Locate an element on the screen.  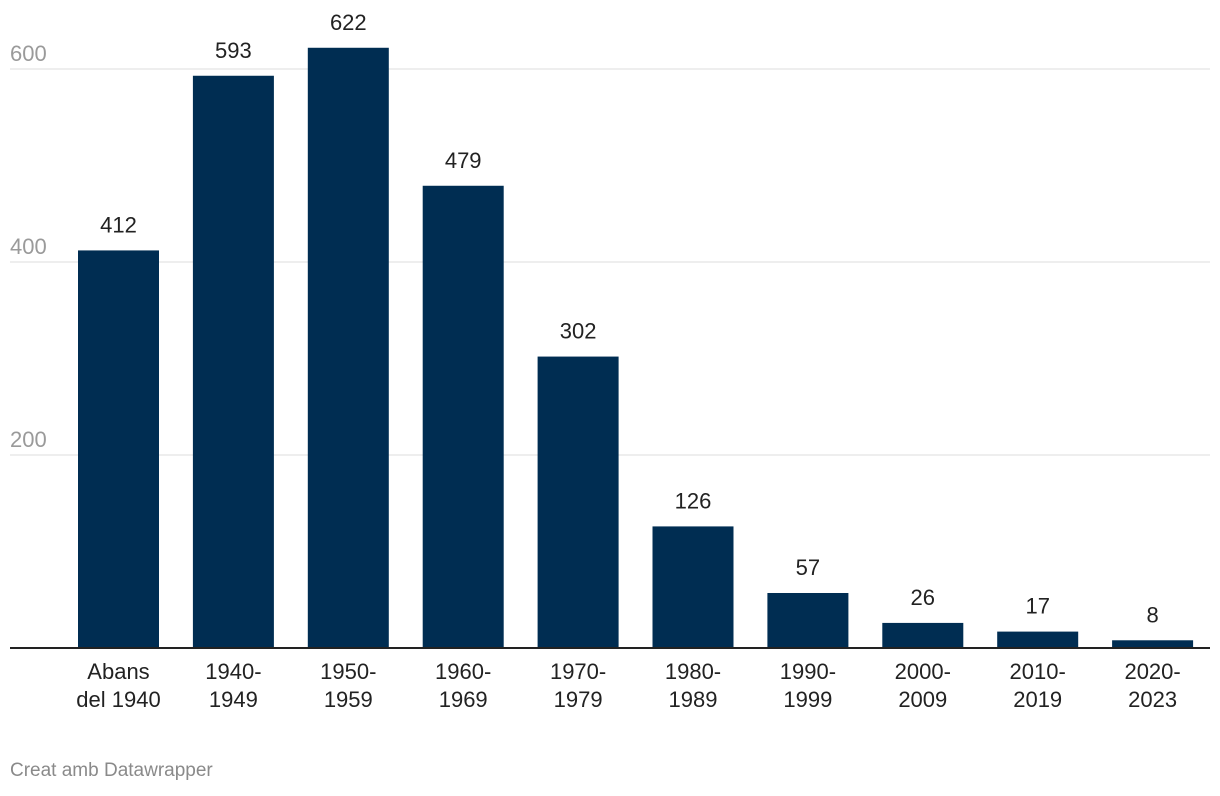
y-tick-label: 400 is located at coordinates (28, 246).